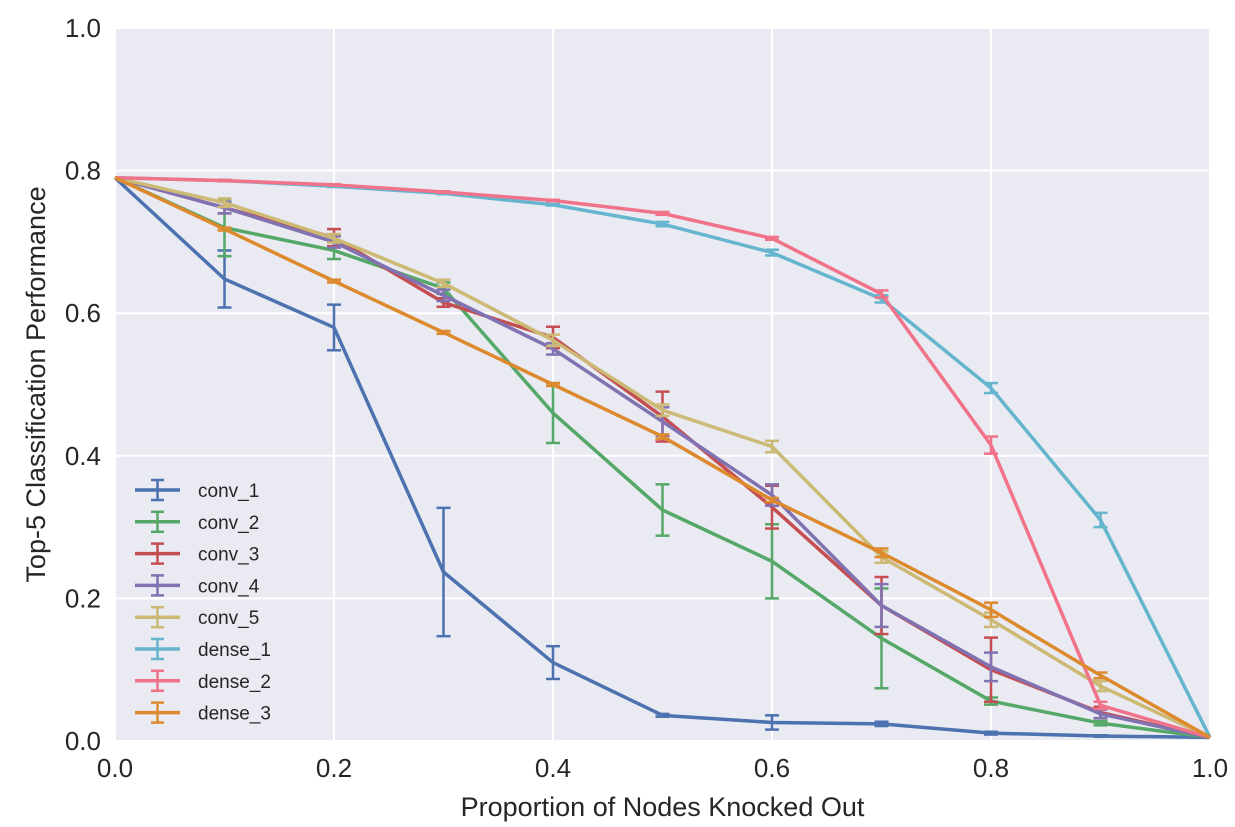  I want to click on legend-item-conv_1: conv_1, so click(197, 490).